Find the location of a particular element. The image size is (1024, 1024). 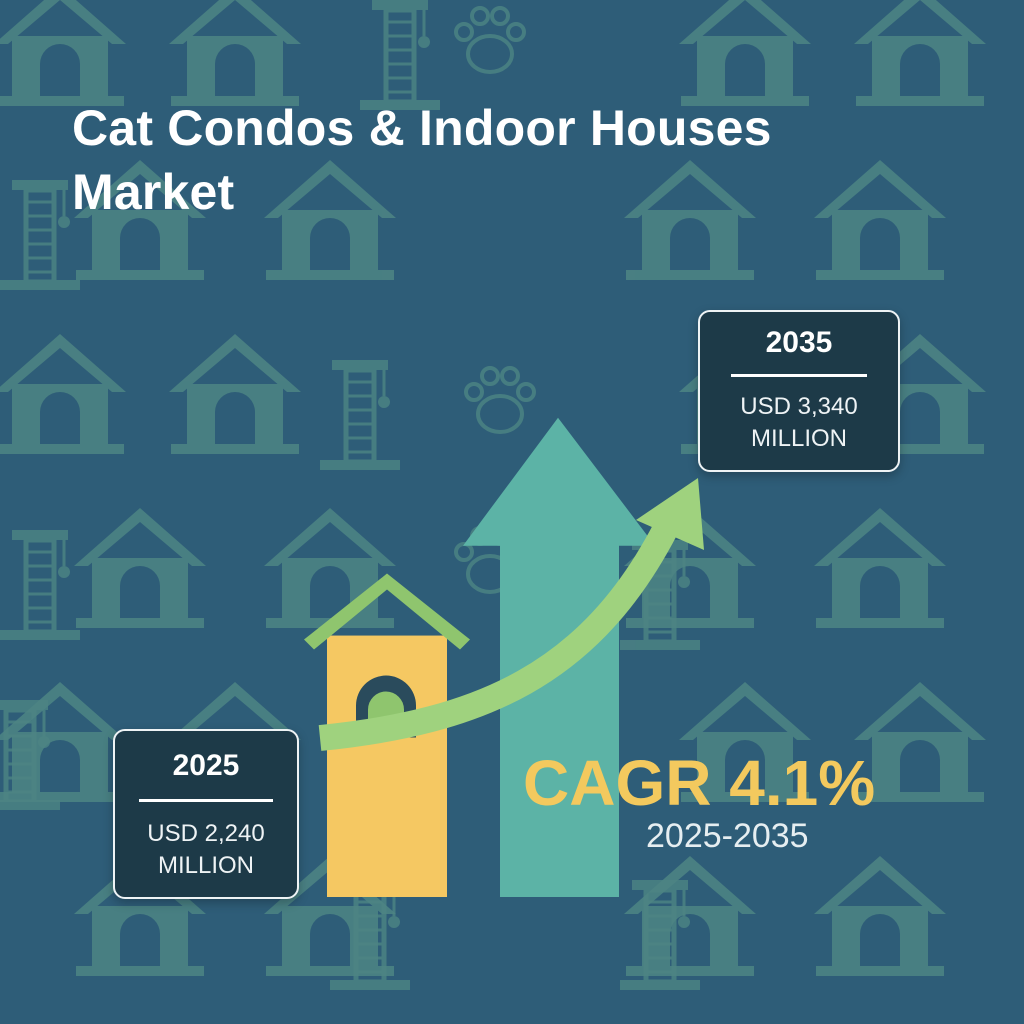

cagr-label: CAGR 4.1% is located at coordinates (699, 783).